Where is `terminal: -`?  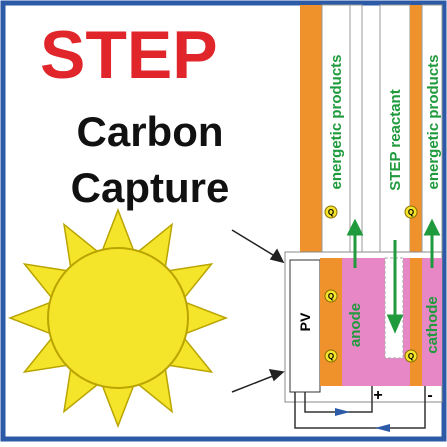
terminal: - is located at coordinates (429, 395).